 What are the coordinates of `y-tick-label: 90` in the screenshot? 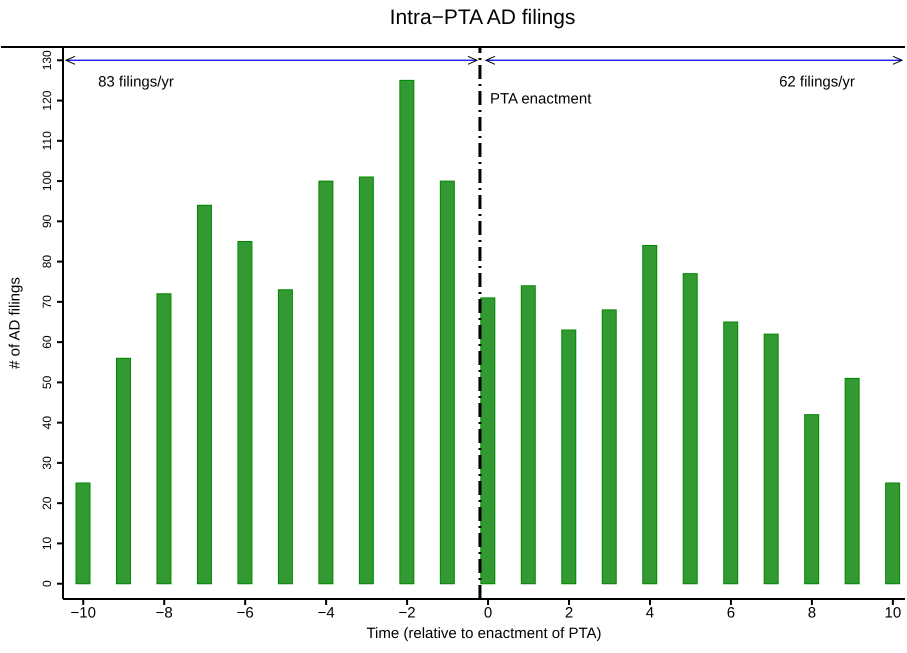 It's located at (47, 221).